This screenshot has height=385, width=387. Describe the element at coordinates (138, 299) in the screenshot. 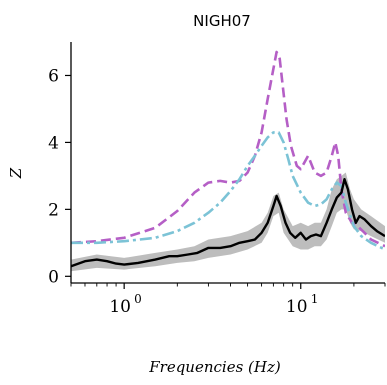

I see `x-tick-exponent: 0` at that location.